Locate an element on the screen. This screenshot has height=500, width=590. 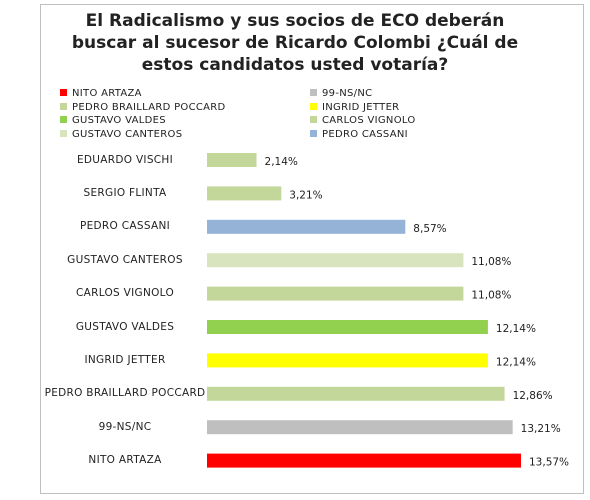
category-label: EDUARDO VISCHI is located at coordinates (125, 159).